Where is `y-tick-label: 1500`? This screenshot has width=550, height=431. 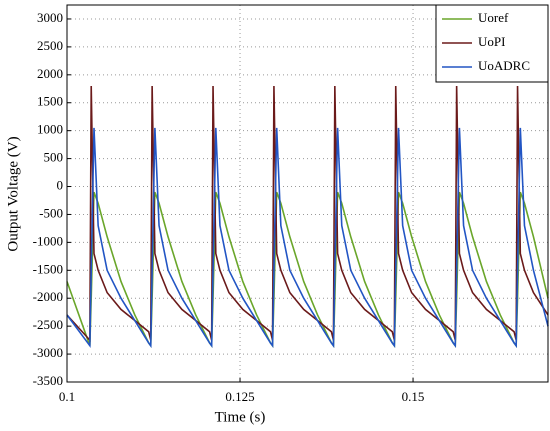 y-tick-label: 1500 is located at coordinates (50, 101).